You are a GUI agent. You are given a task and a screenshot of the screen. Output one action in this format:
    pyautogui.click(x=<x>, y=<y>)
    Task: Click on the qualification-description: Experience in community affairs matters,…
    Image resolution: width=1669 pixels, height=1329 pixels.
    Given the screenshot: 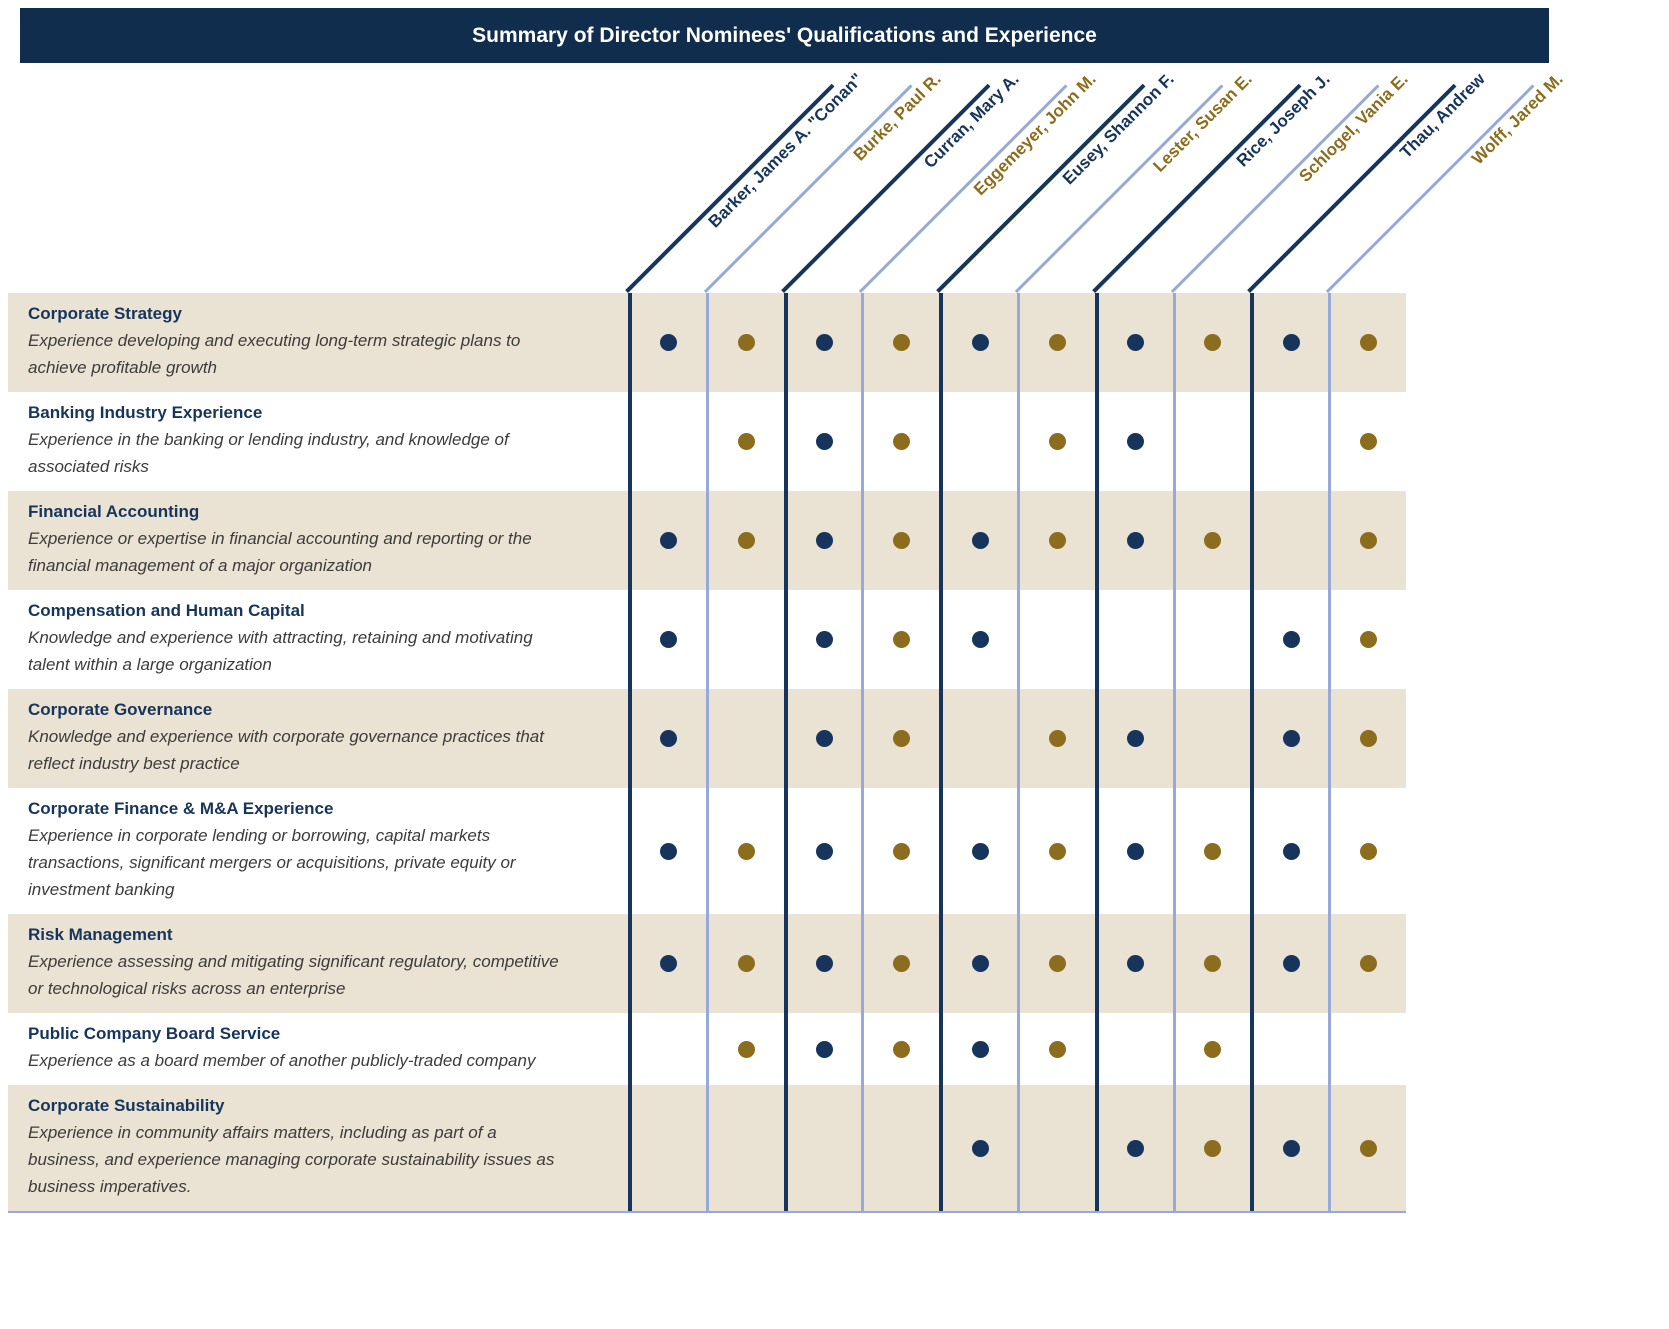 What is the action you would take?
    pyautogui.click(x=291, y=1159)
    